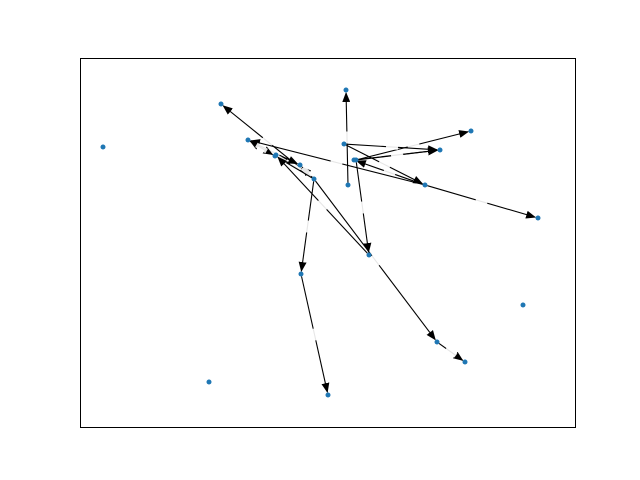 The image size is (640, 480). I want to click on node-n0, so click(103, 147).